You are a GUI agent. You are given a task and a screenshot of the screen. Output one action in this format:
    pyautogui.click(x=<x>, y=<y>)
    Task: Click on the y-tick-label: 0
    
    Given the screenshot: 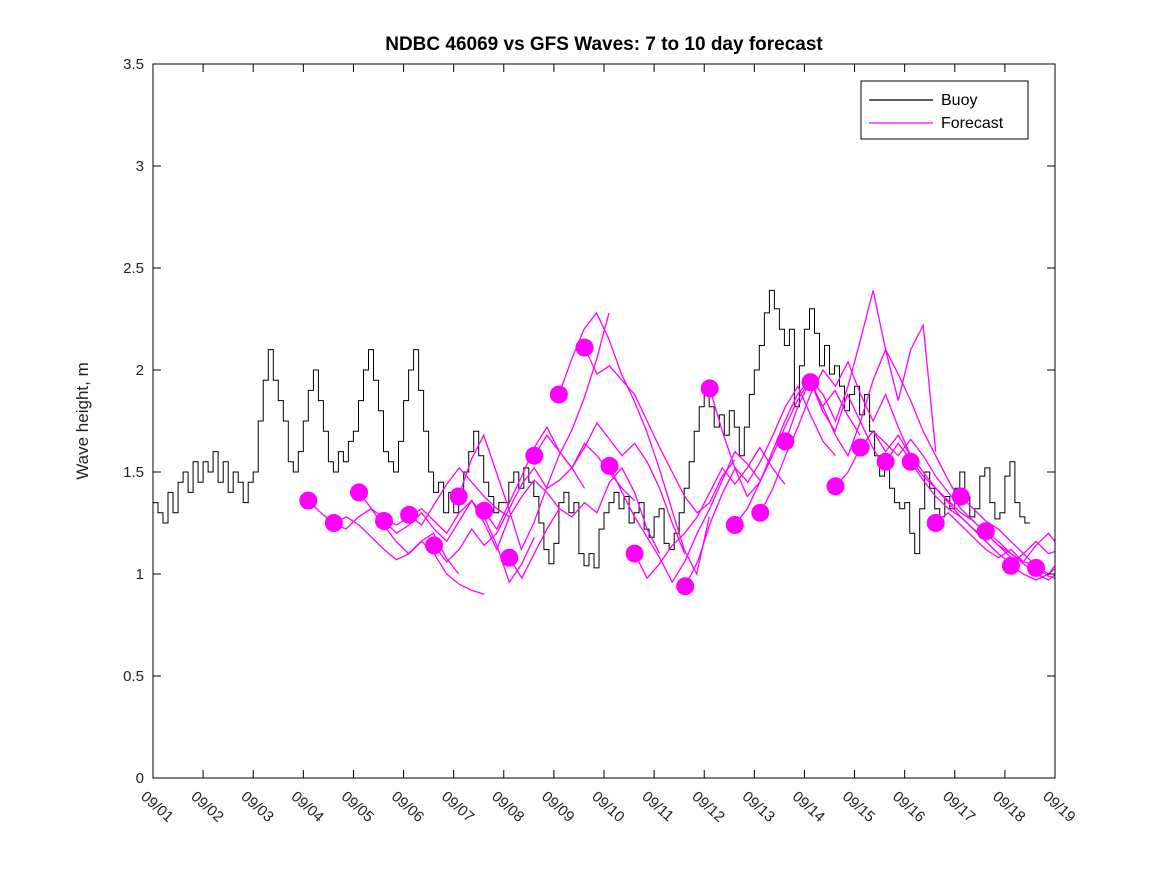 What is the action you would take?
    pyautogui.click(x=140, y=778)
    